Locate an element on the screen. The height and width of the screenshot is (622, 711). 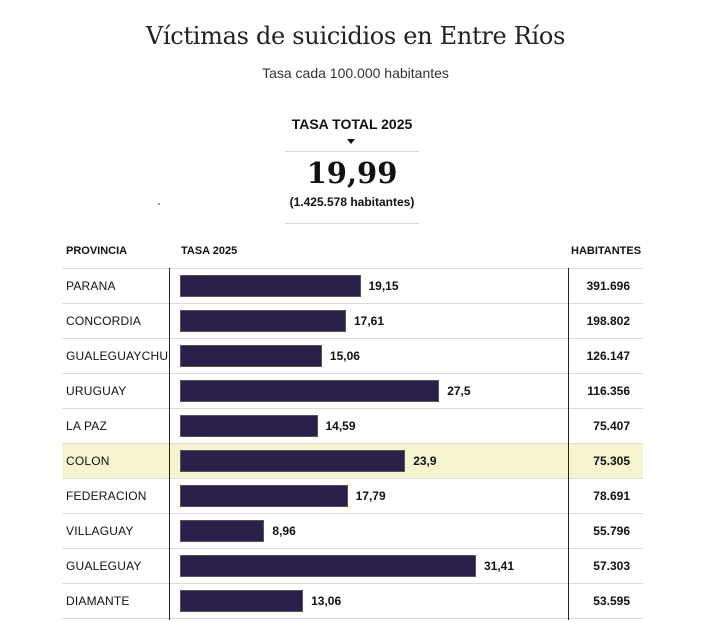
province-label: VILLAGUAY is located at coordinates (100, 531).